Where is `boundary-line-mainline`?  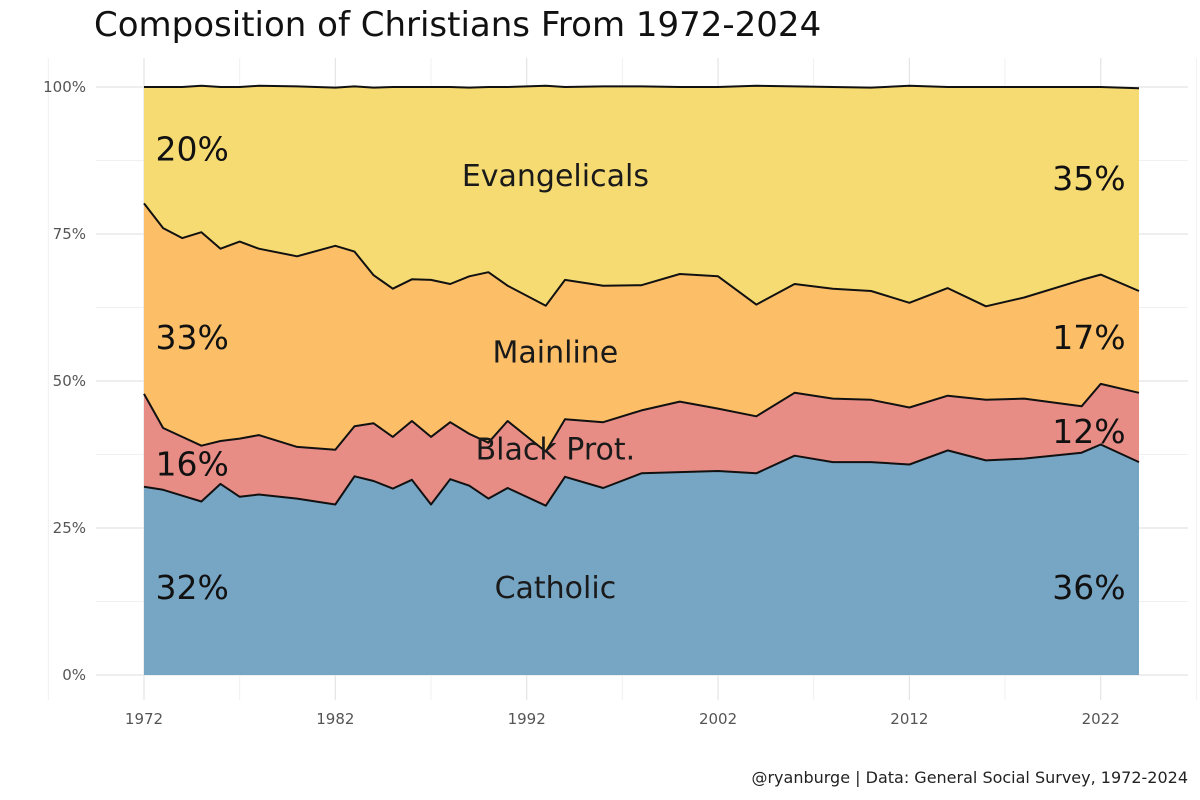
boundary-line-mainline is located at coordinates (641, 255).